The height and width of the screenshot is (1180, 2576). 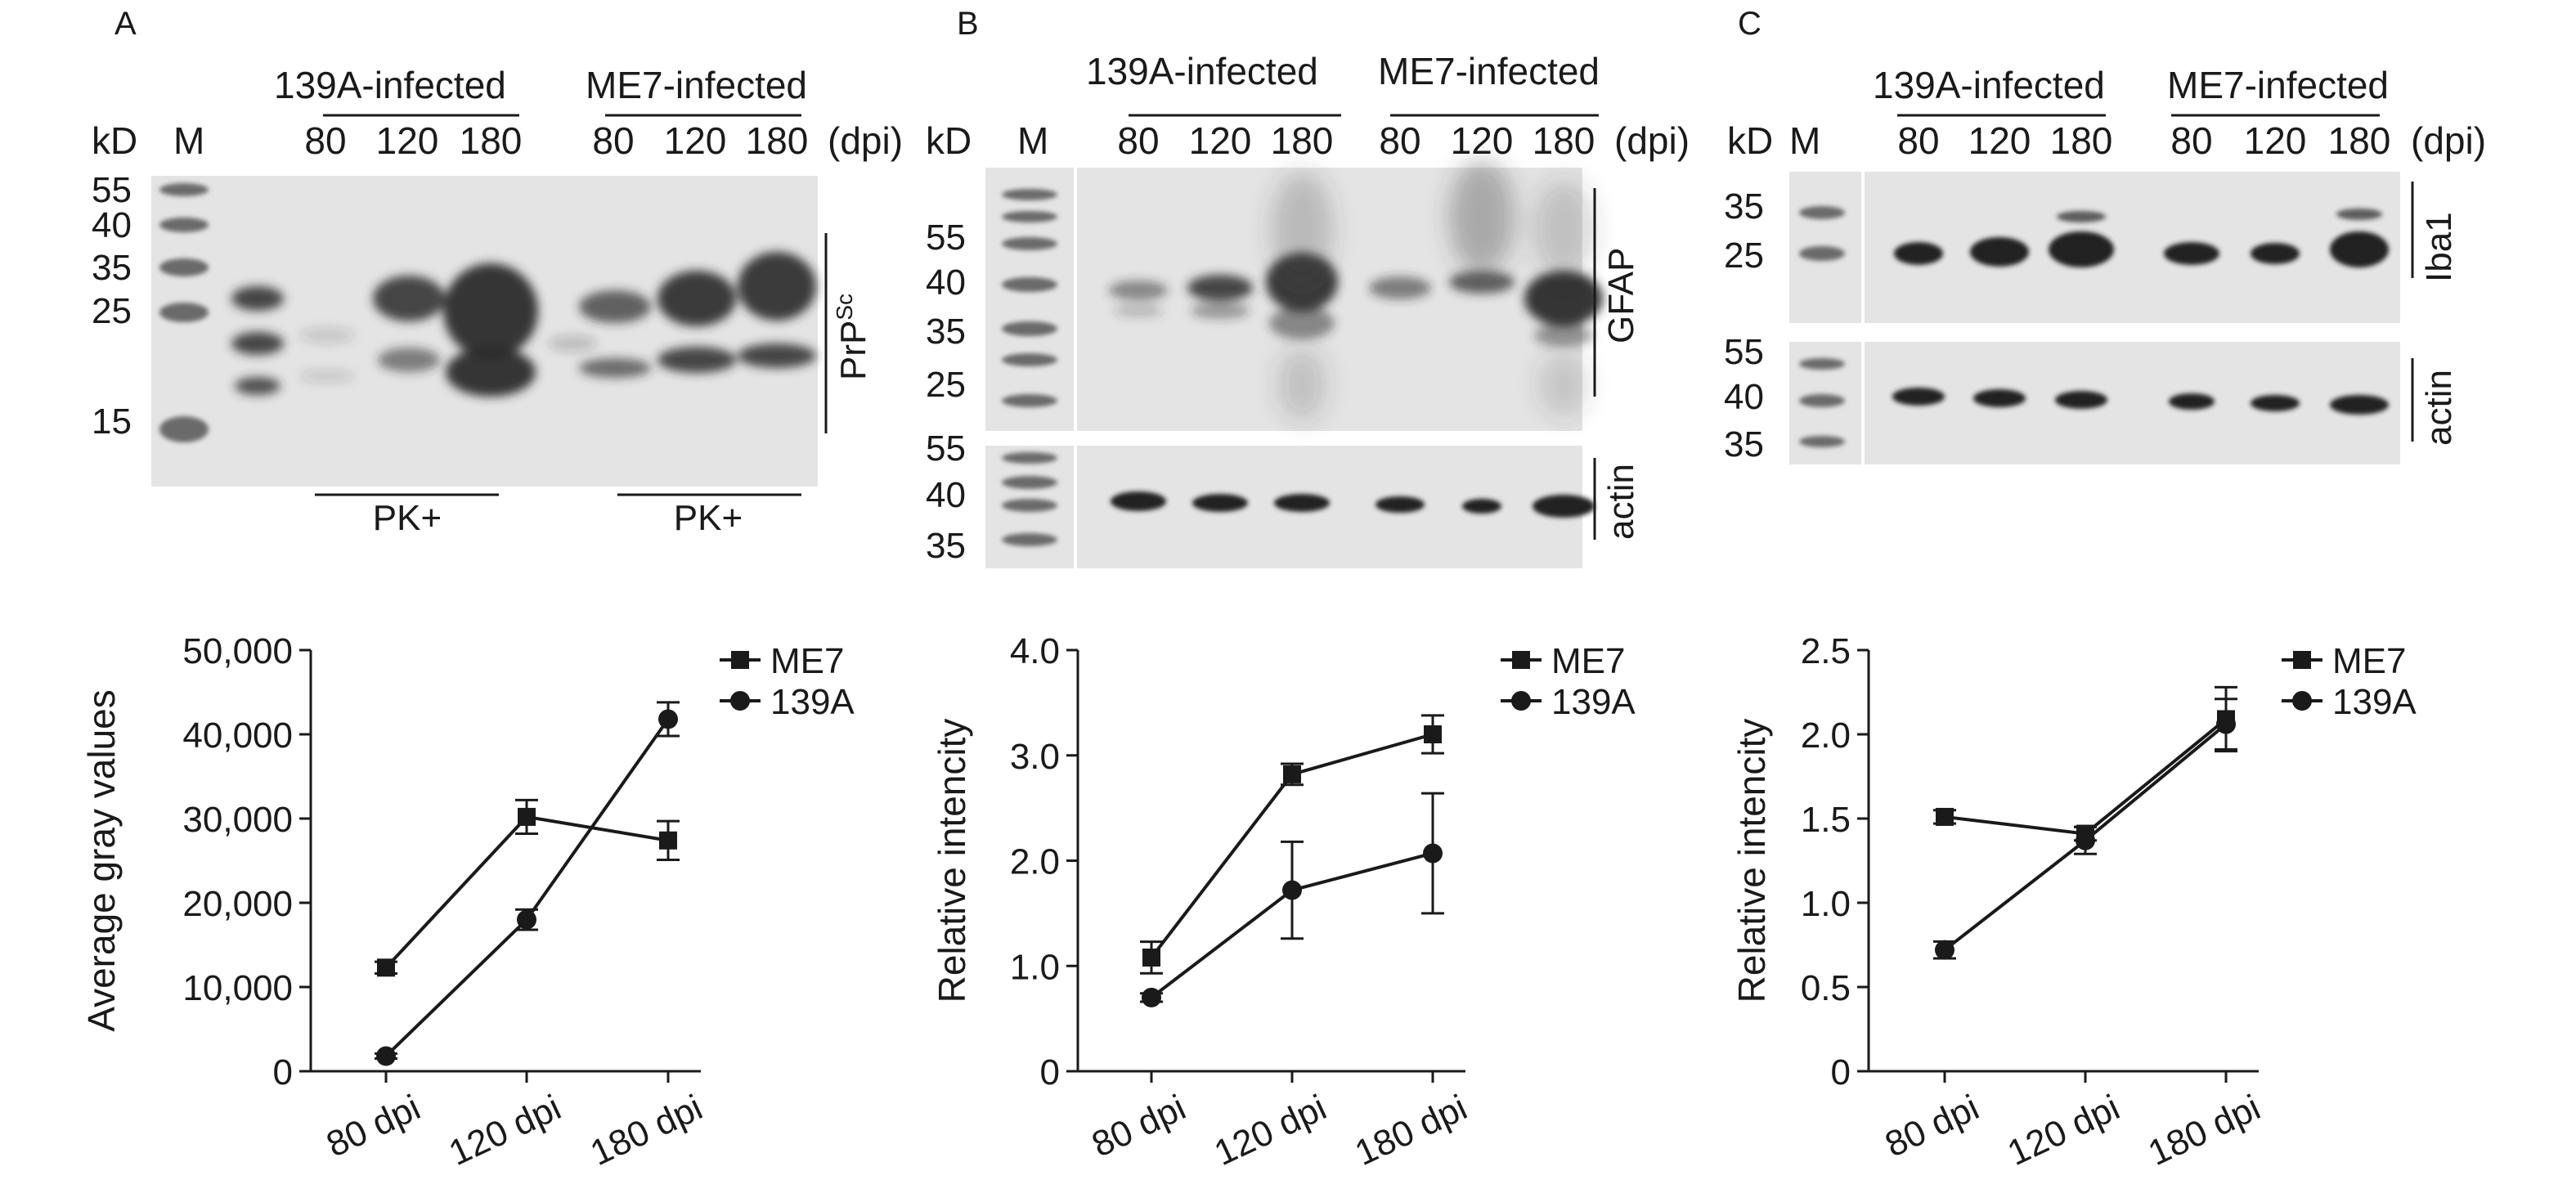 What do you see at coordinates (2132, 403) in the screenshot?
I see `blot-membrane-actin` at bounding box center [2132, 403].